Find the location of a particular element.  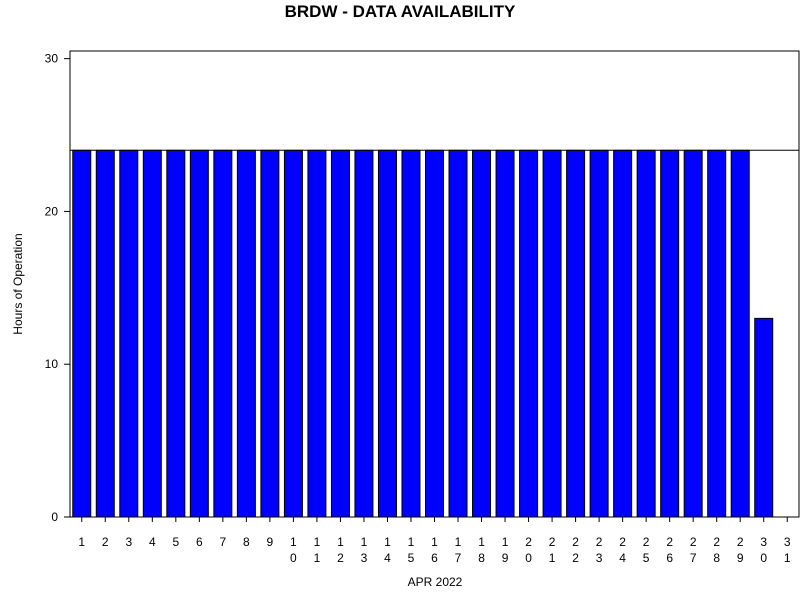

y-axis-label: Hours of Operation is located at coordinates (18, 283).